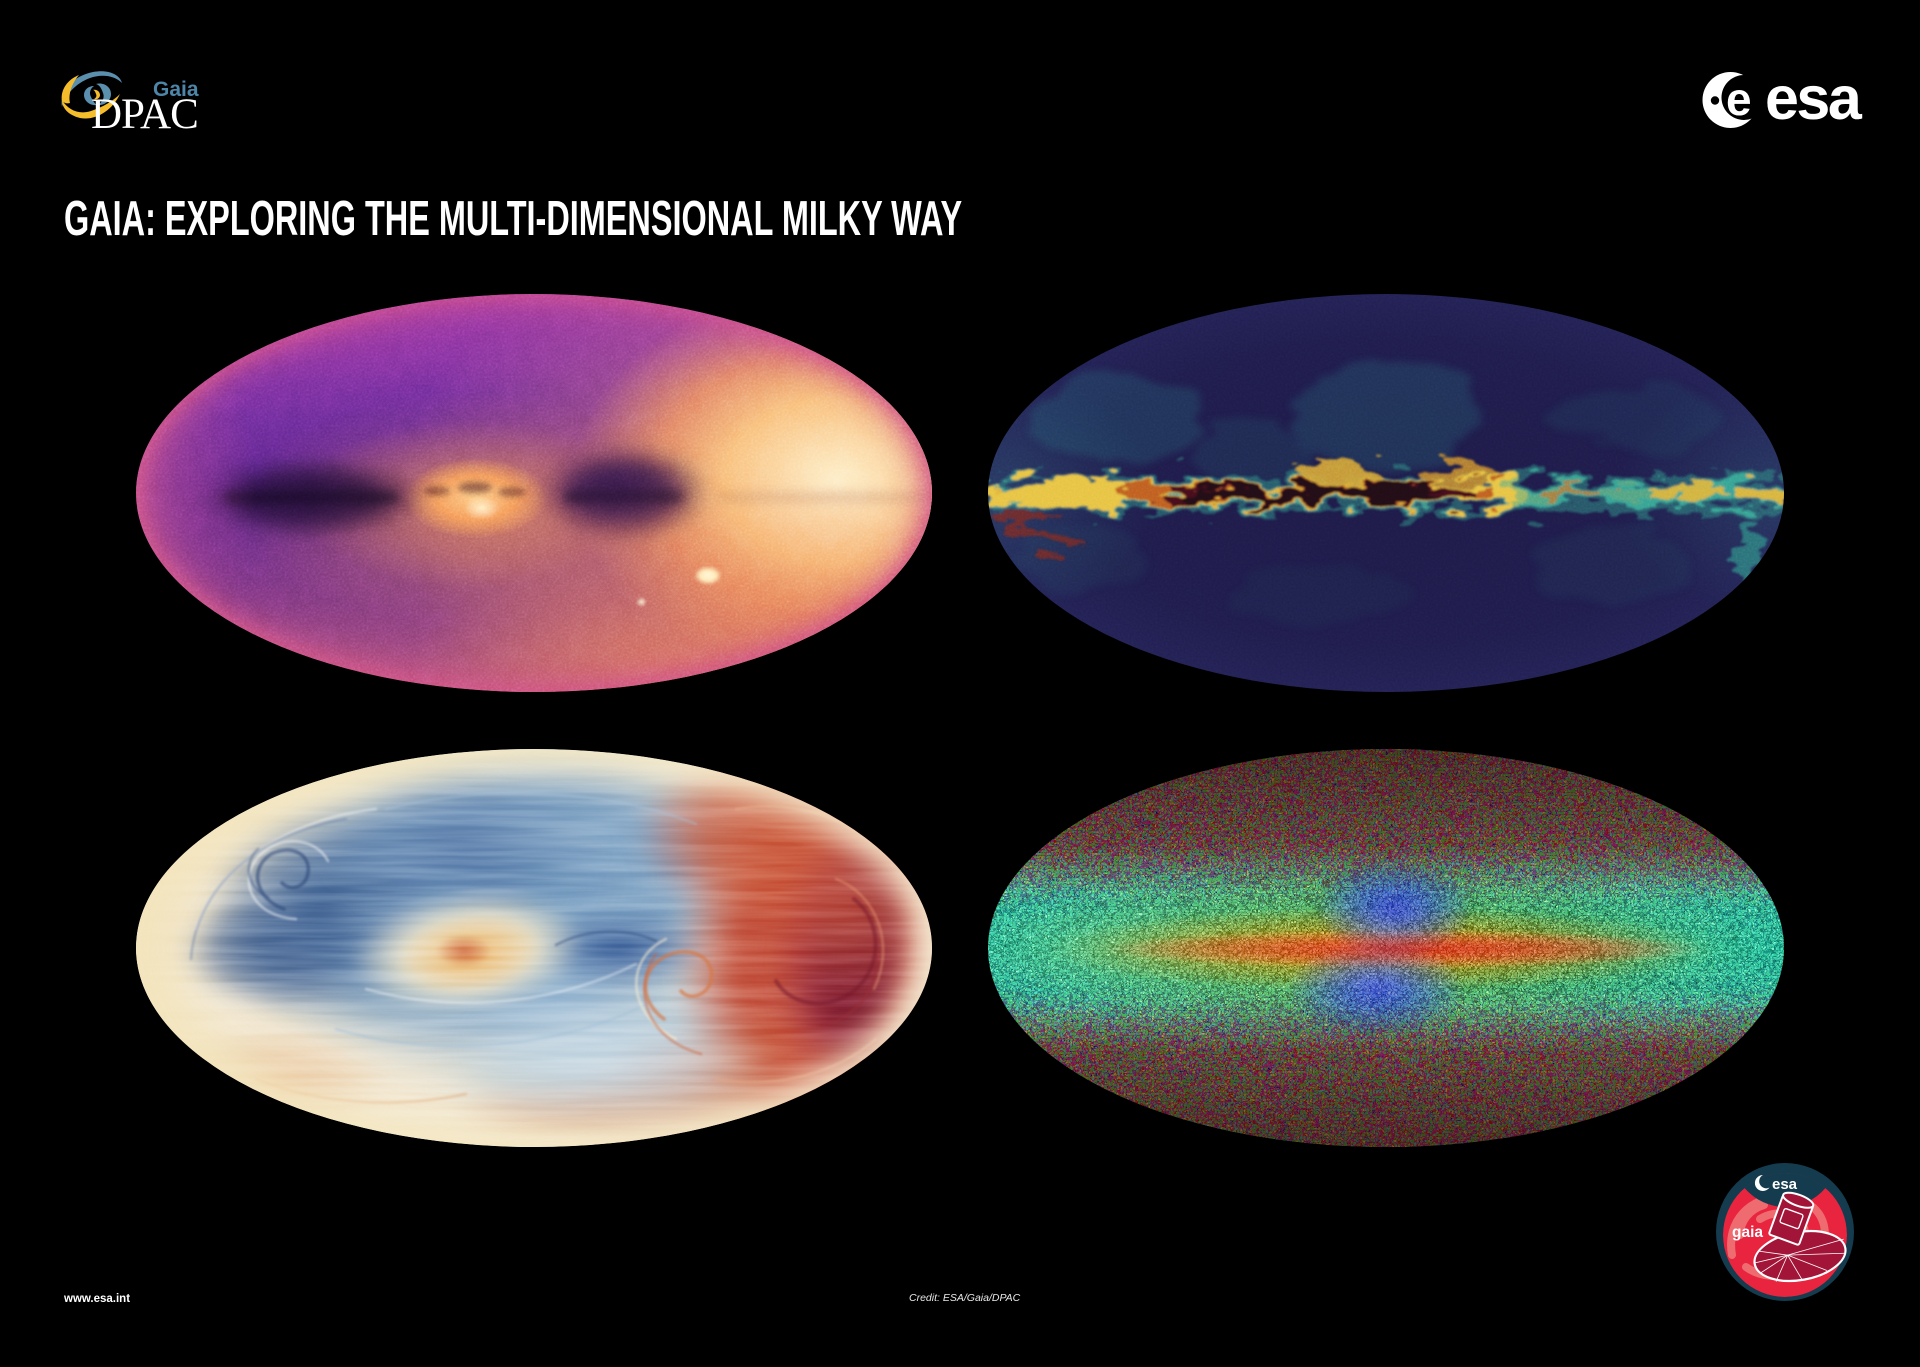 The width and height of the screenshot is (1920, 1367). Describe the element at coordinates (1747, 1232) in the screenshot. I see `svg-text: gaia` at that location.